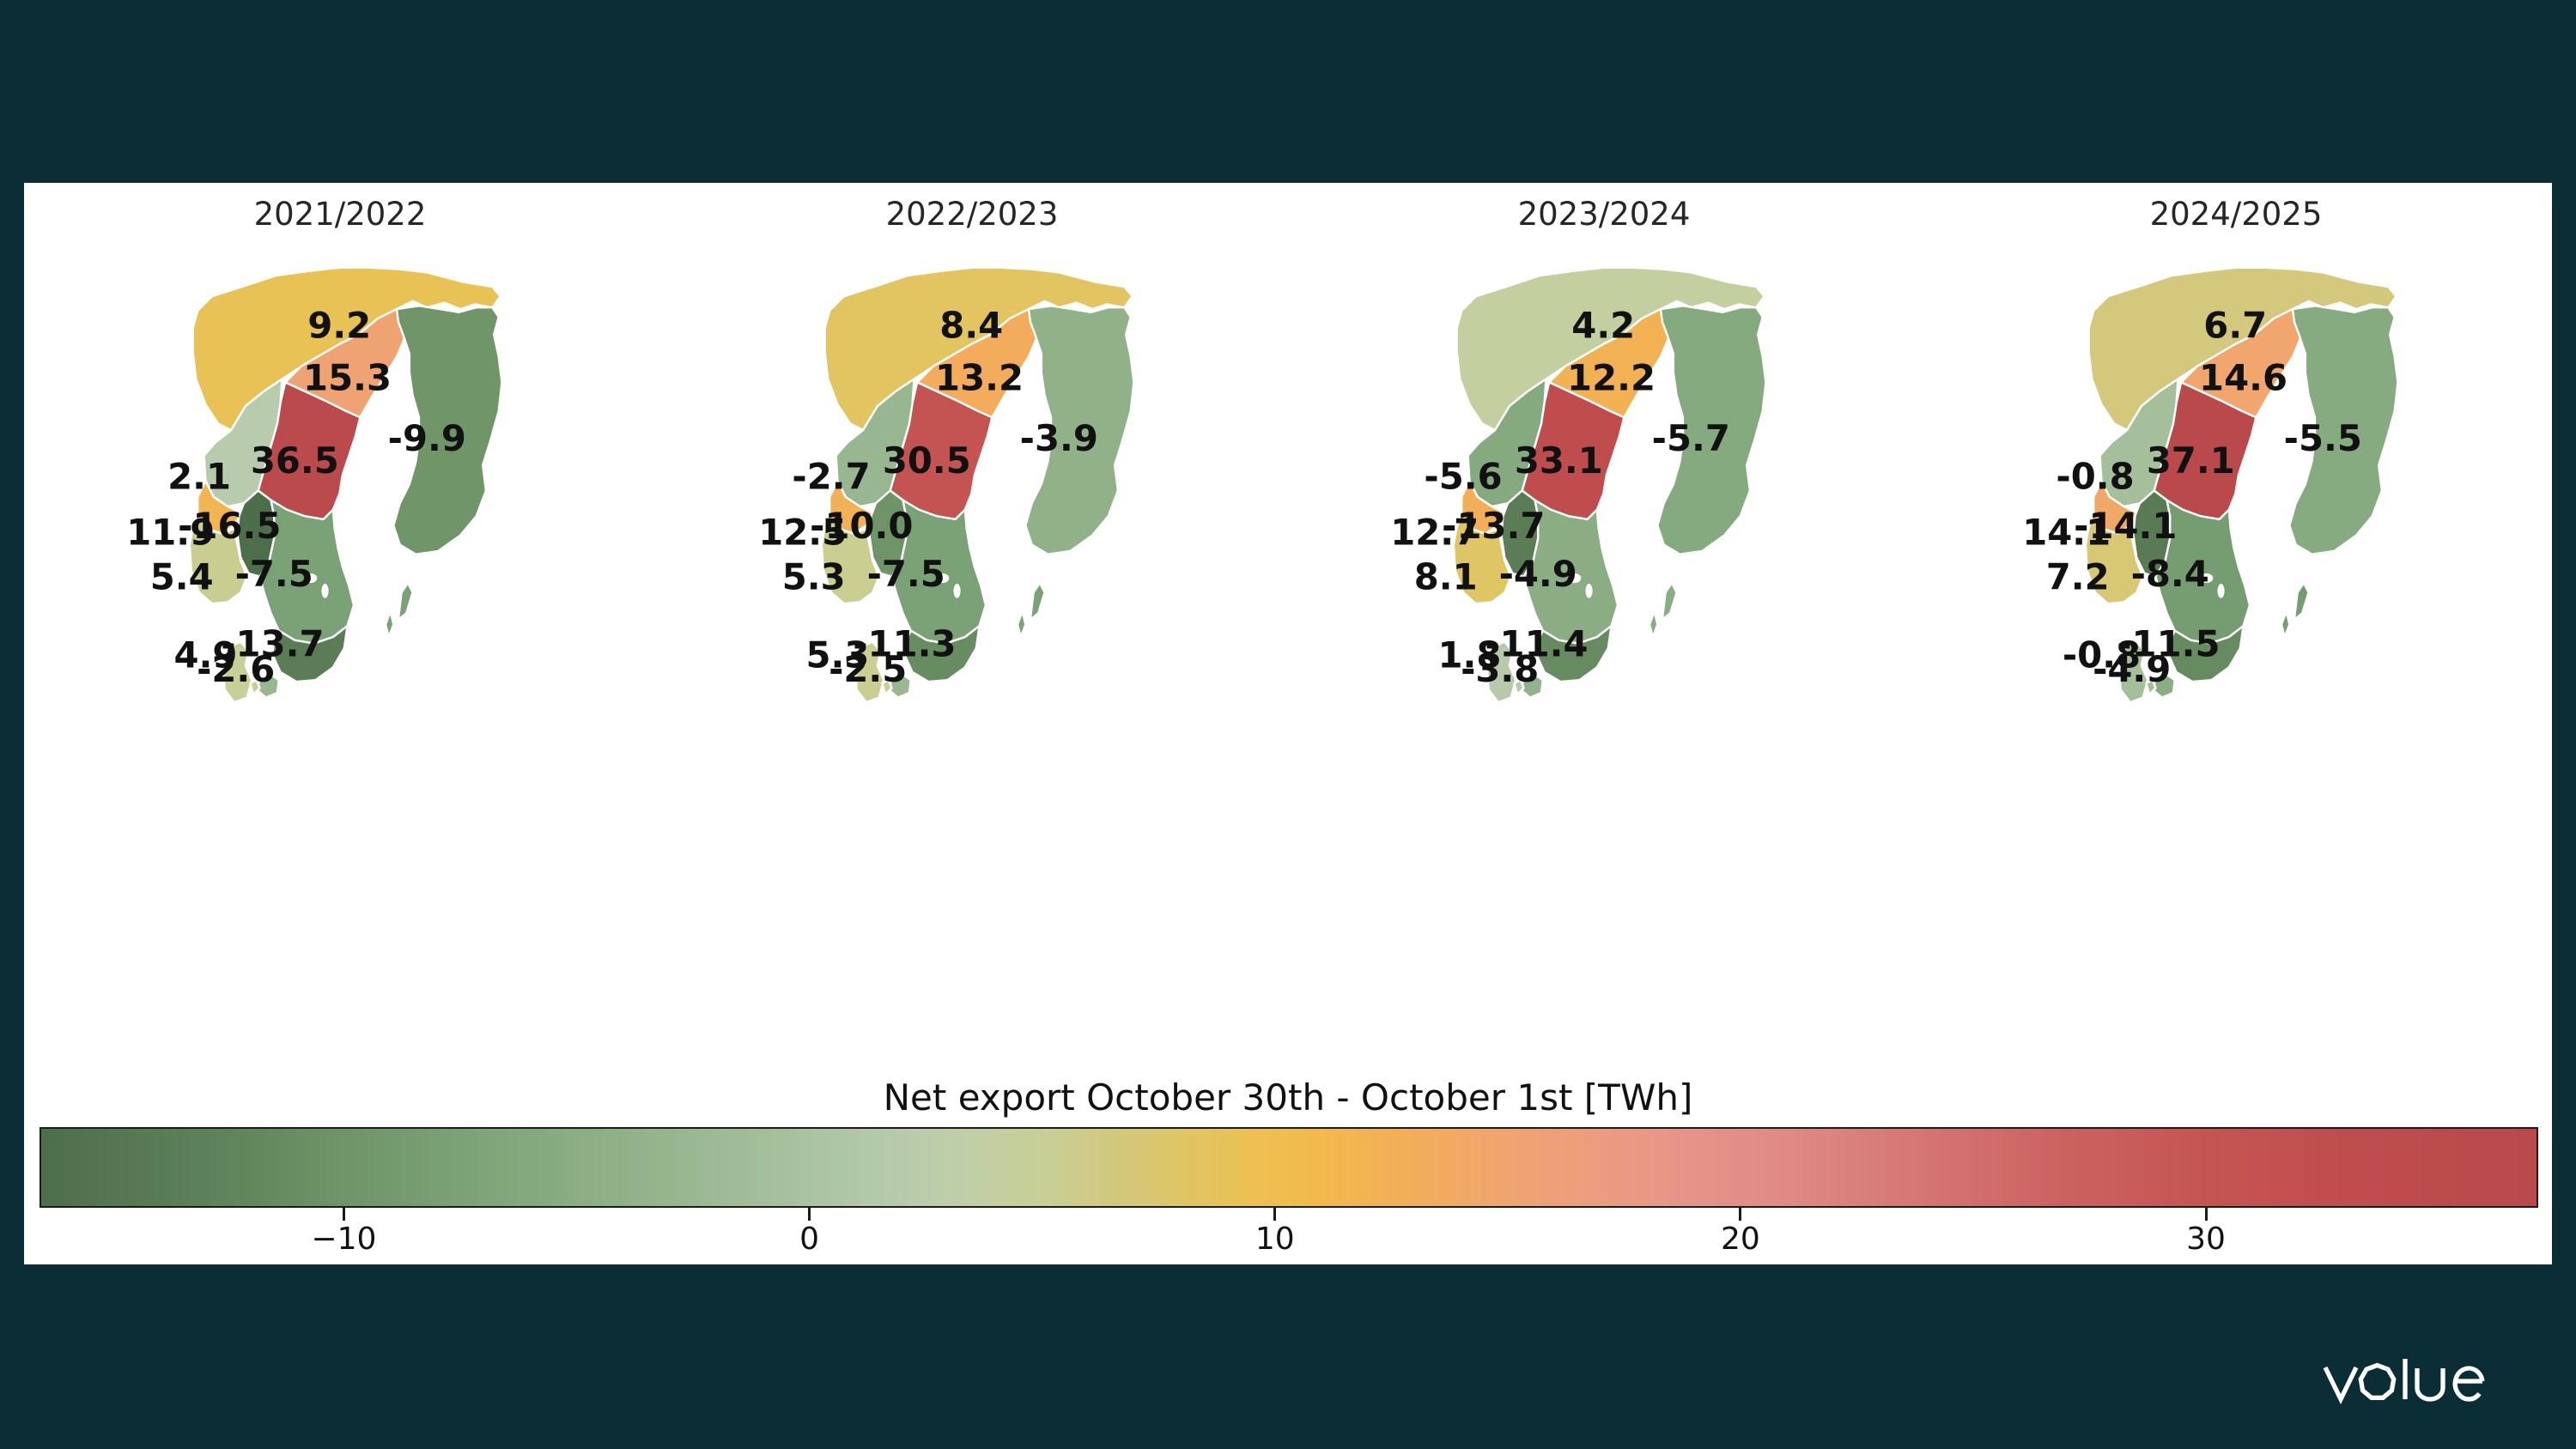  I want to click on value-label-se1: 13.2, so click(980, 378).